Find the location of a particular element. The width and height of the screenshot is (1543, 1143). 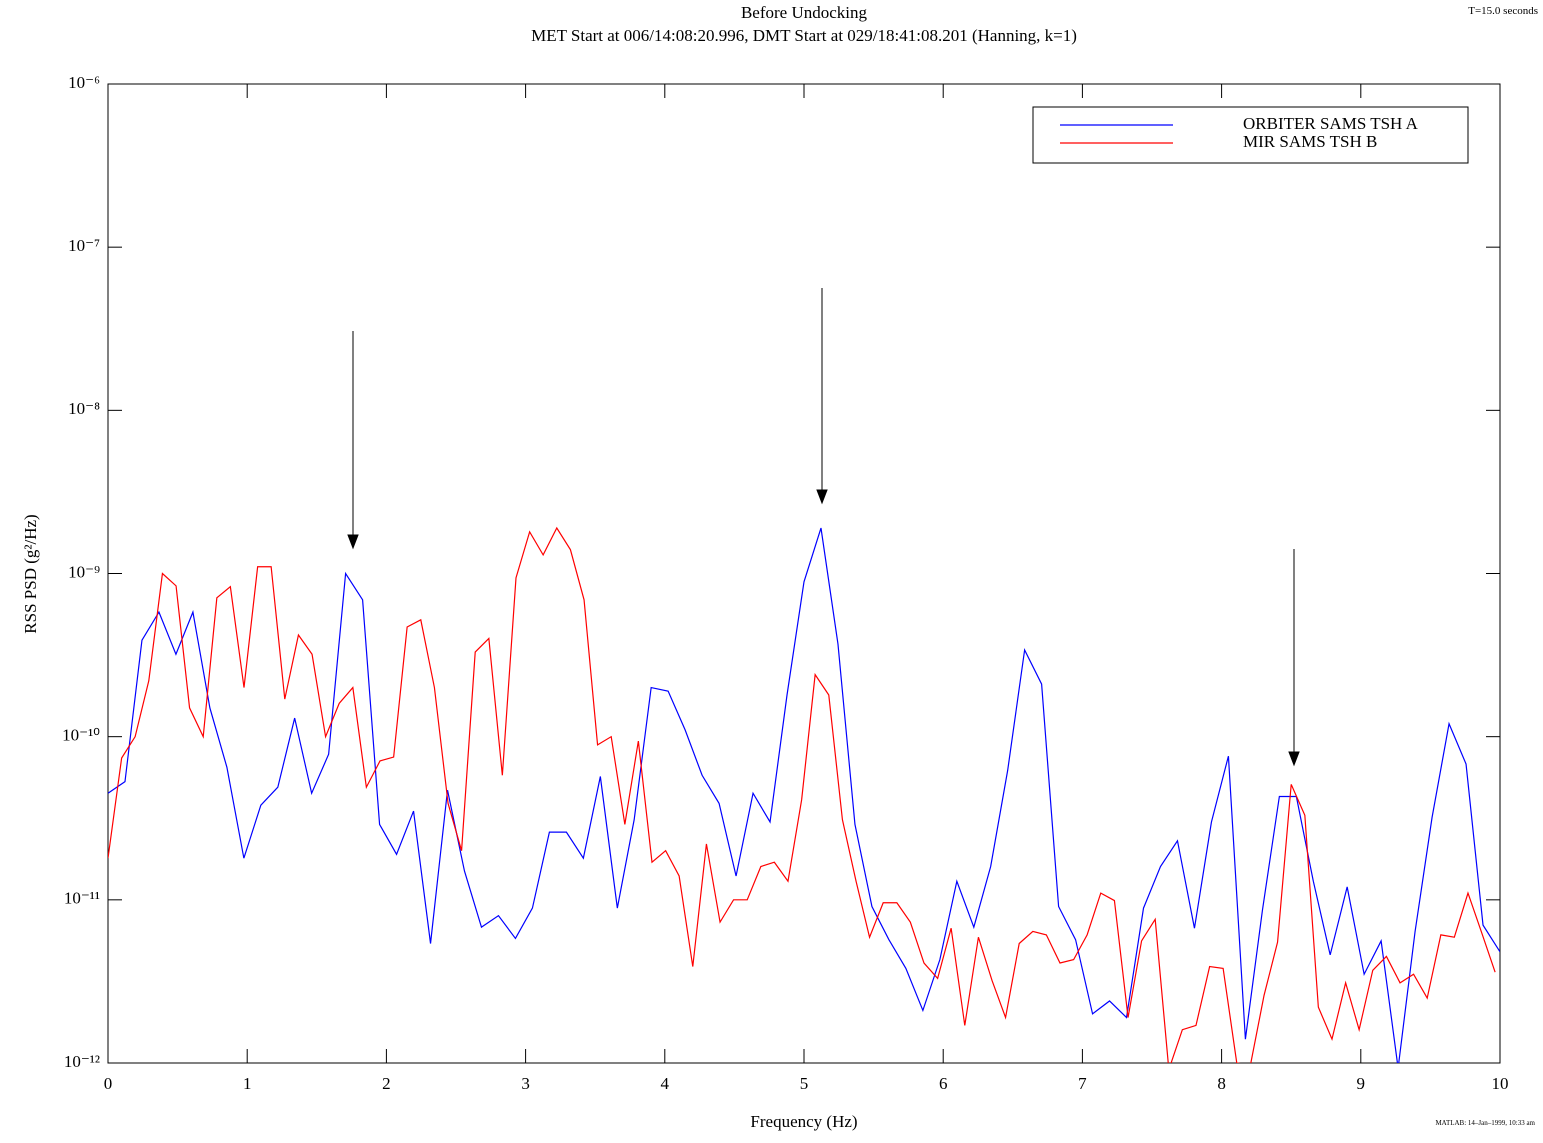

x-tick-label: 8 is located at coordinates (1221, 1083).